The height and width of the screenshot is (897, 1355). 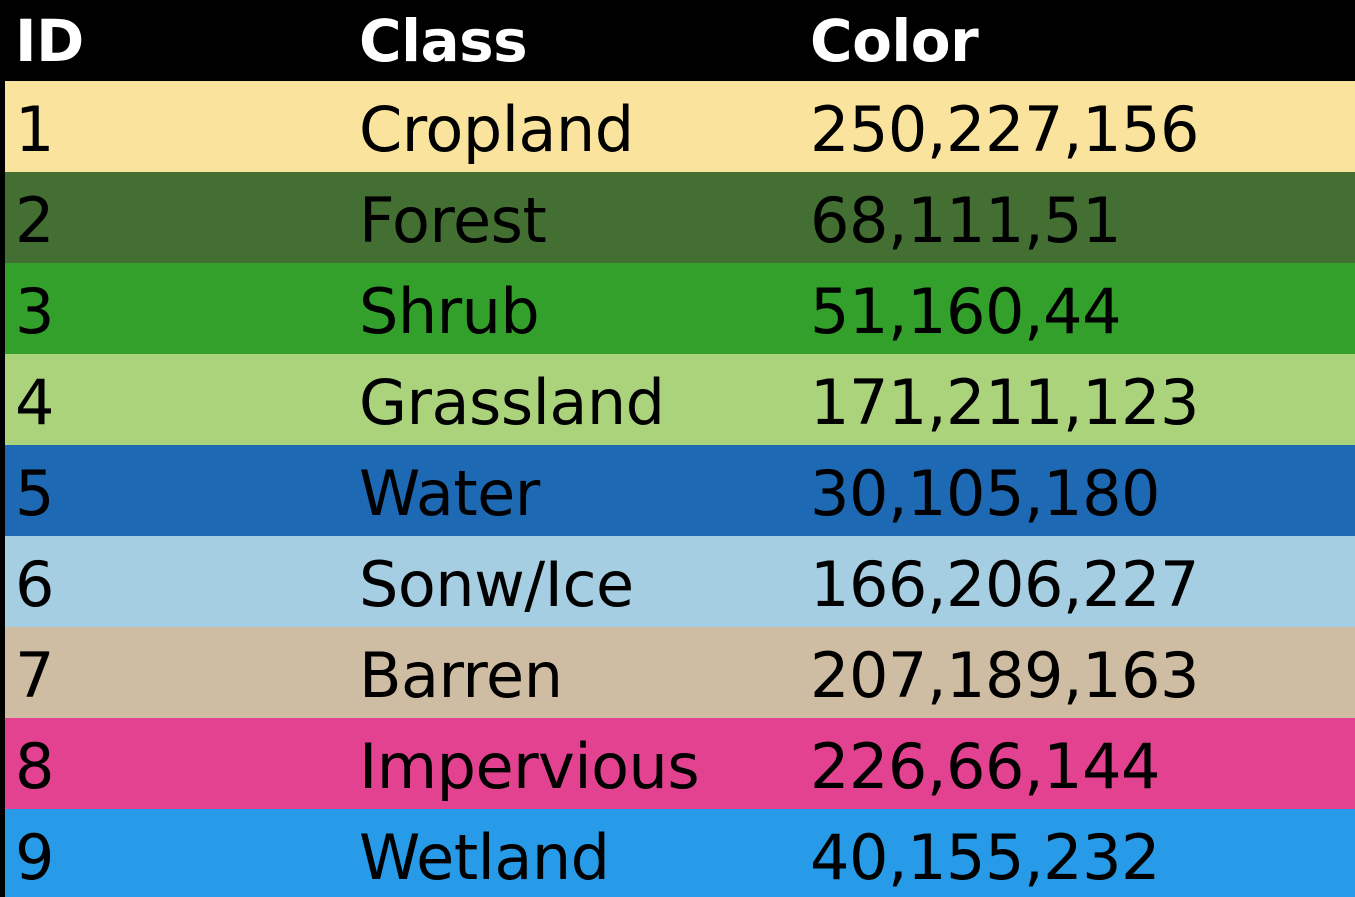 I want to click on row-color: 40,155,232, so click(x=985, y=857).